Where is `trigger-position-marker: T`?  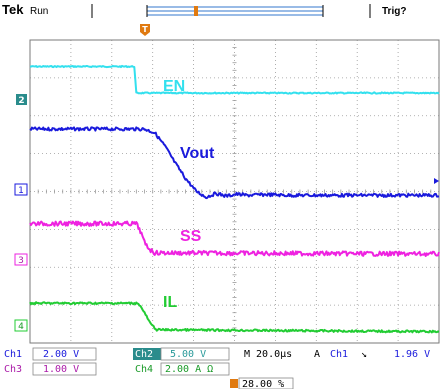
trigger-position-marker: T is located at coordinates (145, 30).